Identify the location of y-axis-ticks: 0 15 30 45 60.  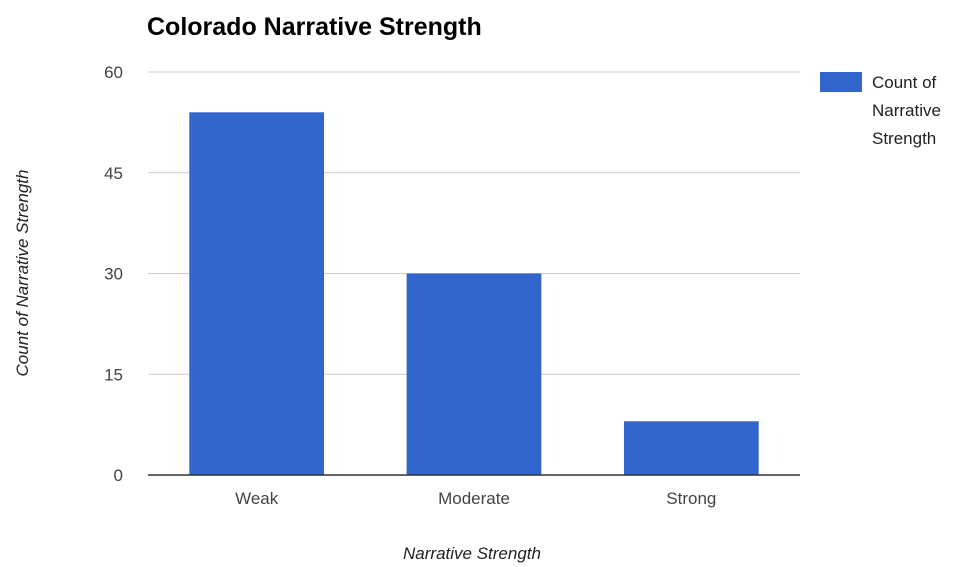
(113, 274).